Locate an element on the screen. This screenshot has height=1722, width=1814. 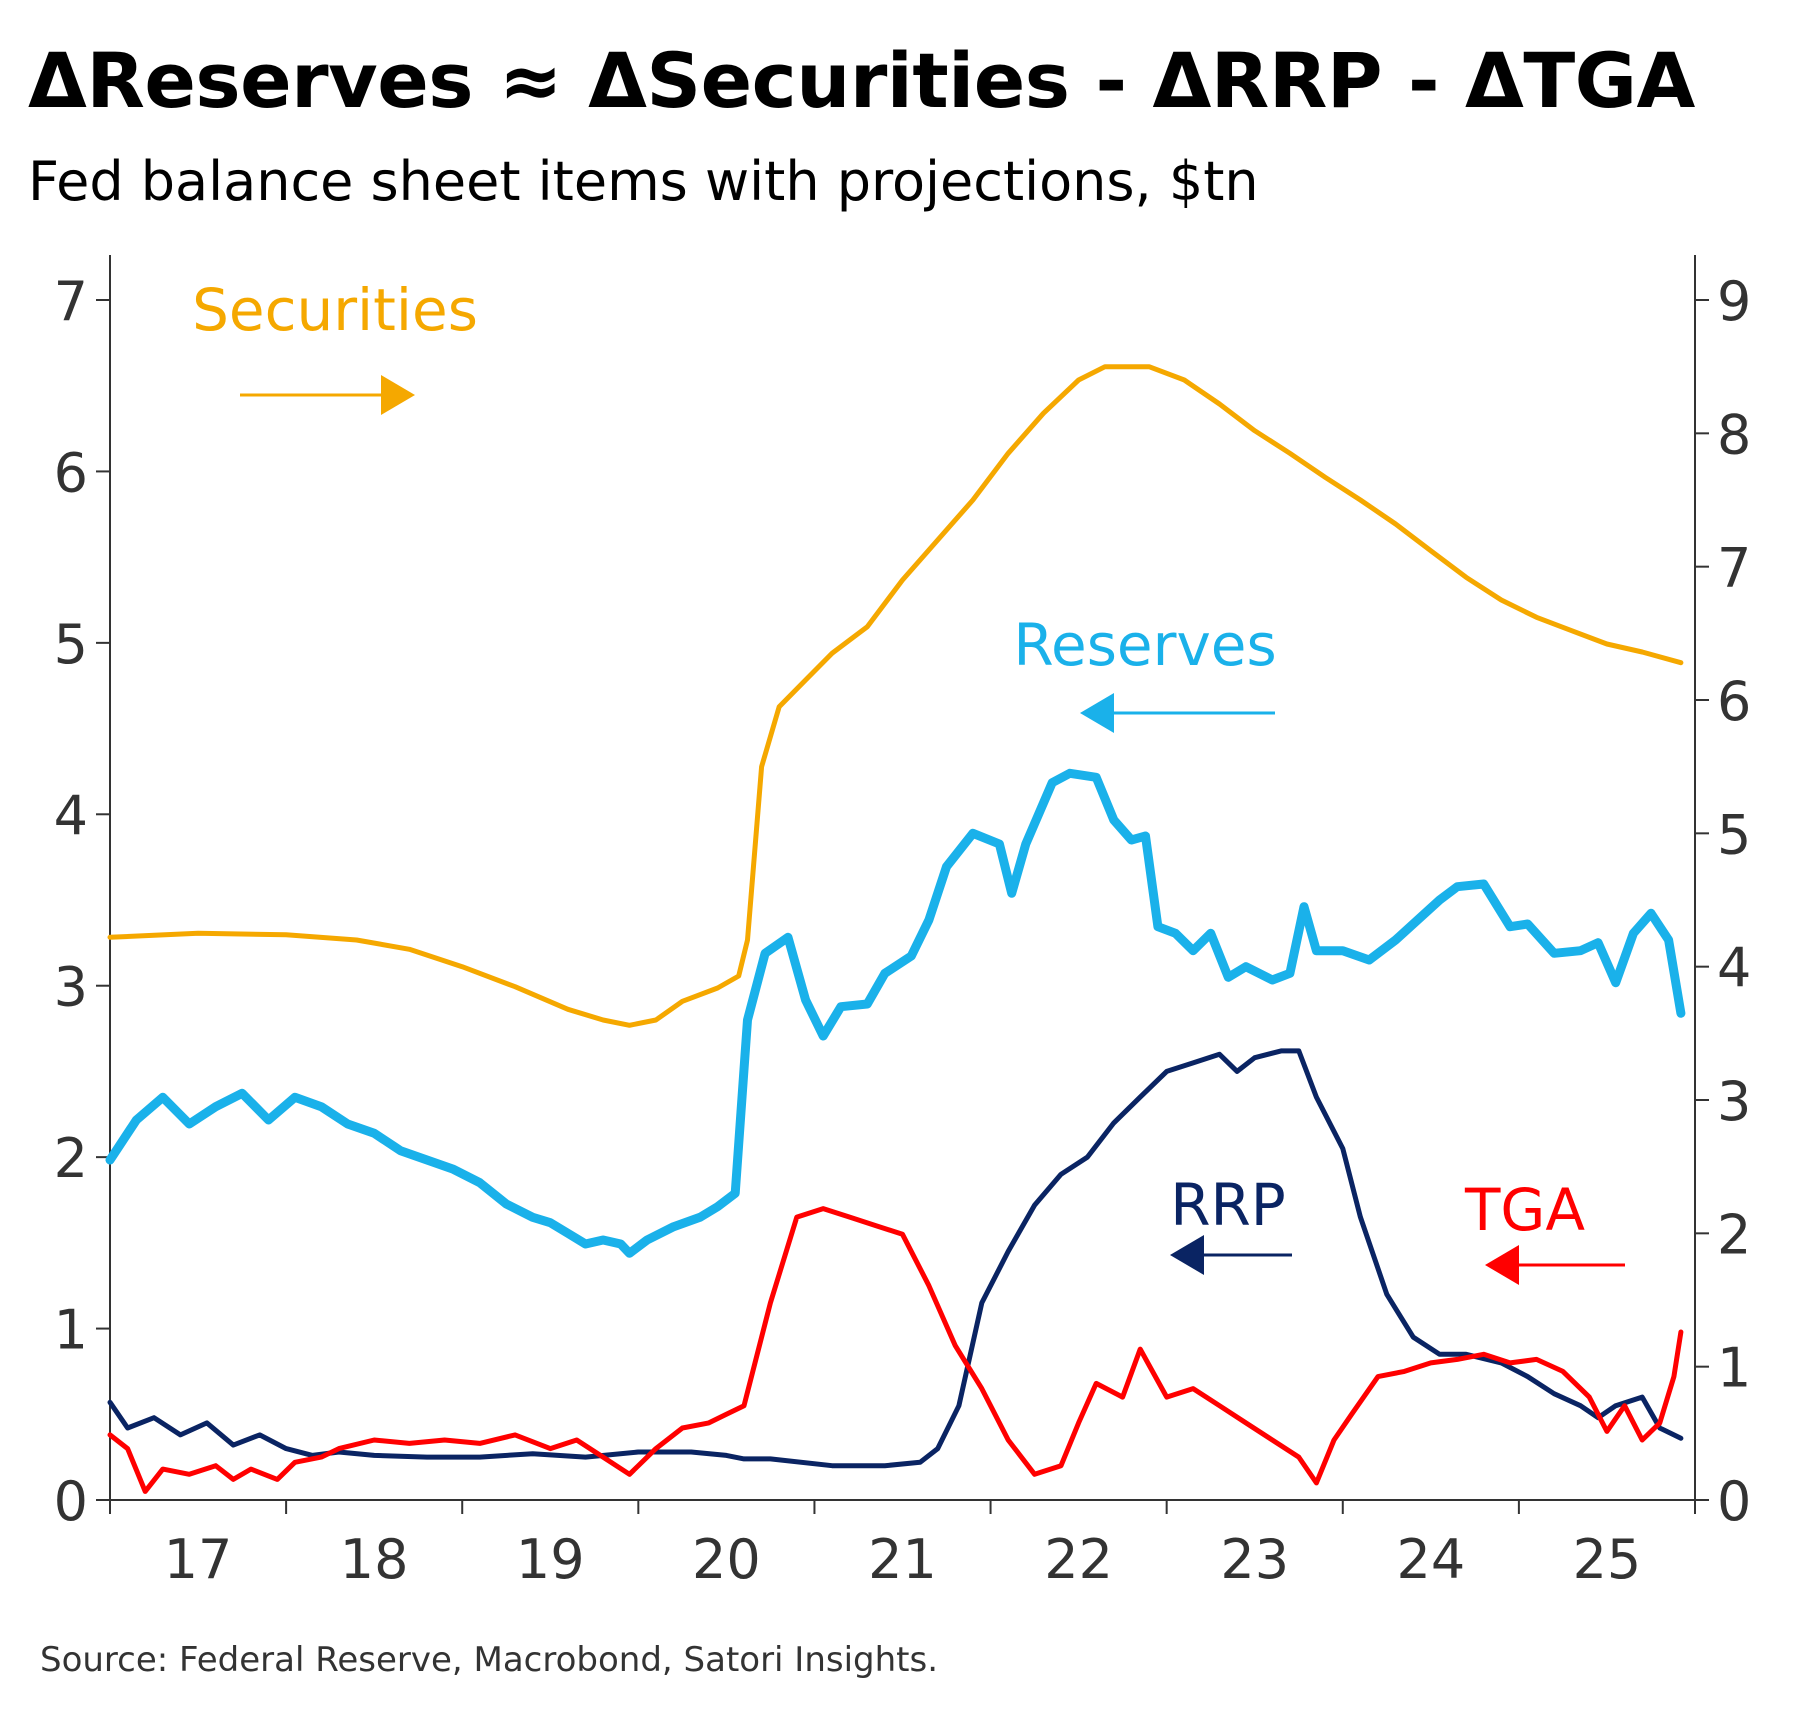
left-y-tick-label: 4 is located at coordinates (71, 815).